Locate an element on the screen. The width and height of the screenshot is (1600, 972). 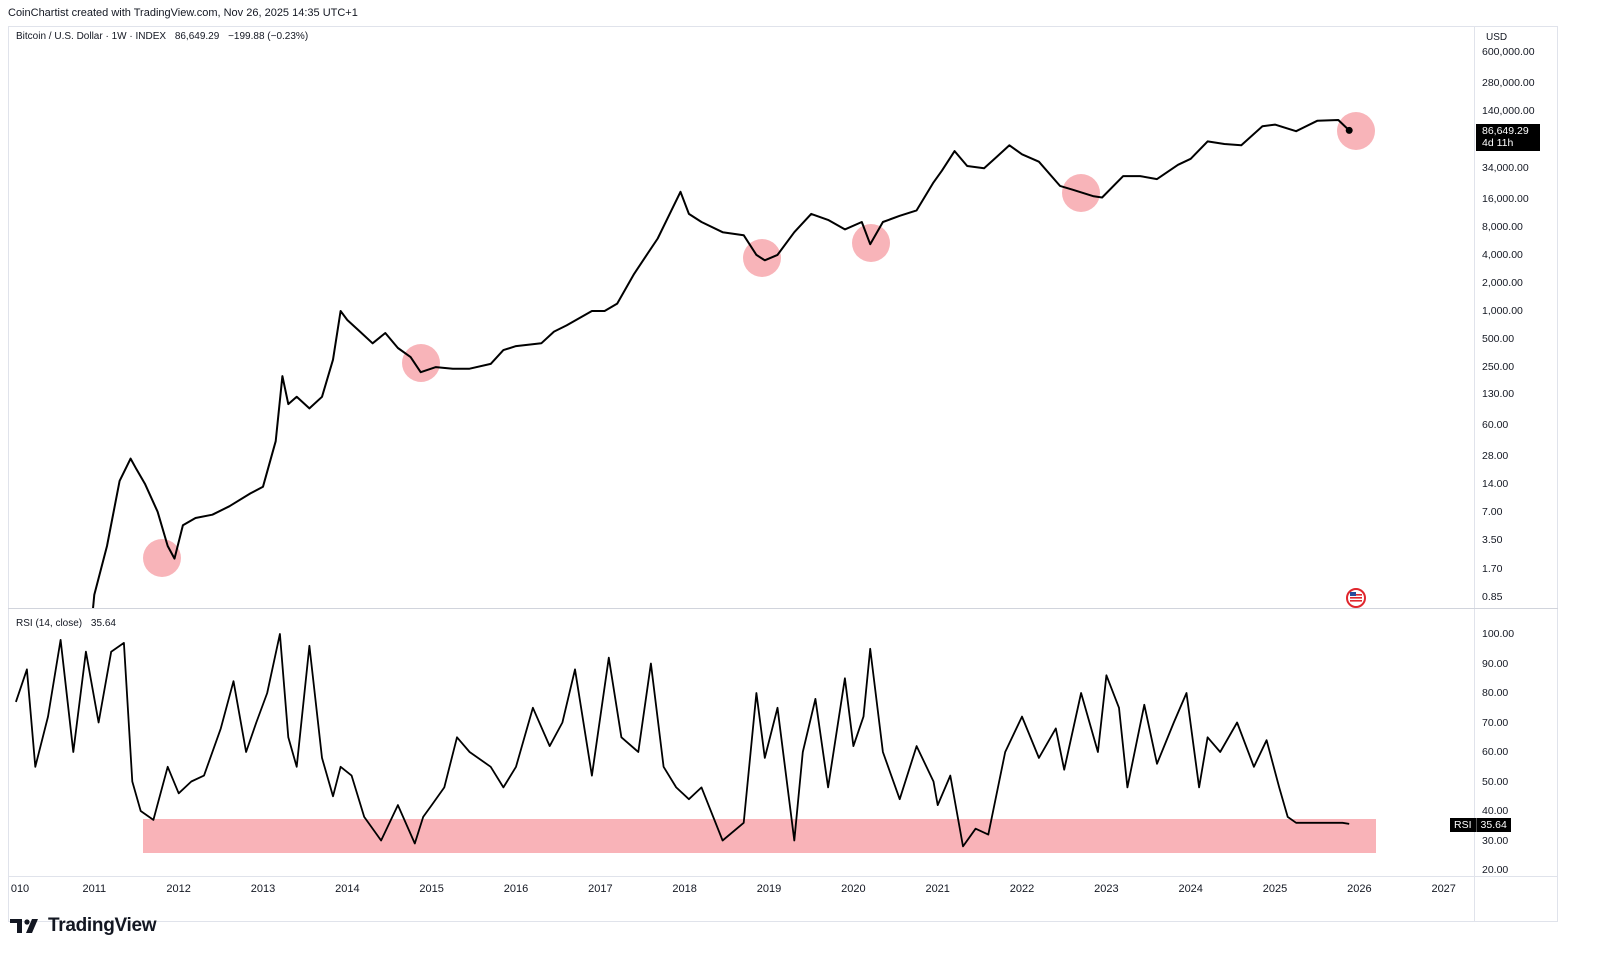
us-flag-icon is located at coordinates (1356, 598).